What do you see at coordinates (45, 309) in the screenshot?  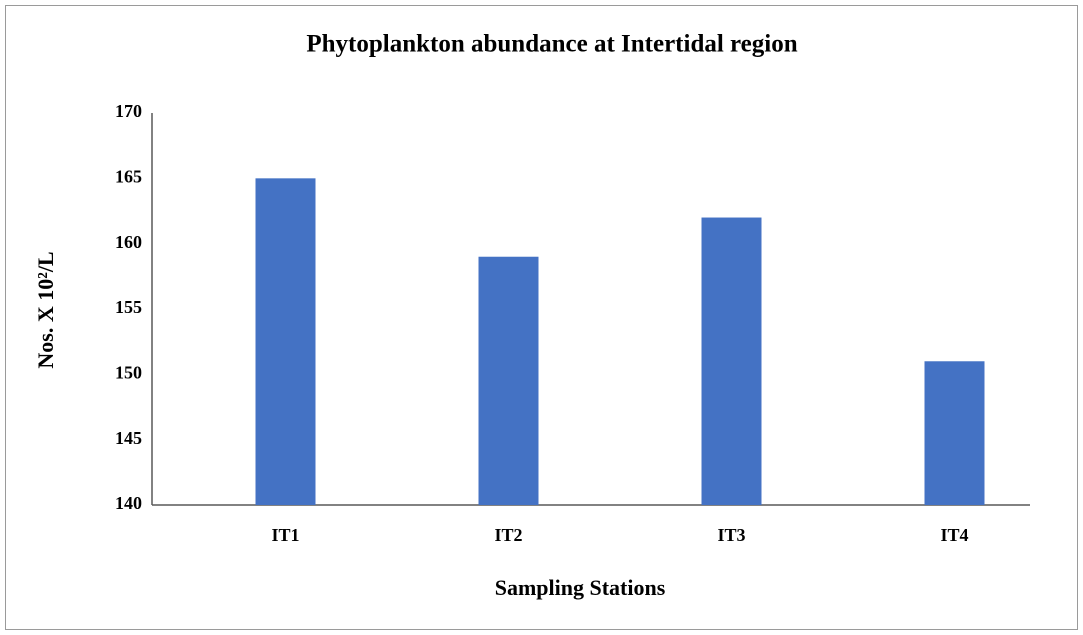 I see `y-axis-title: Nos. X 10²/L` at bounding box center [45, 309].